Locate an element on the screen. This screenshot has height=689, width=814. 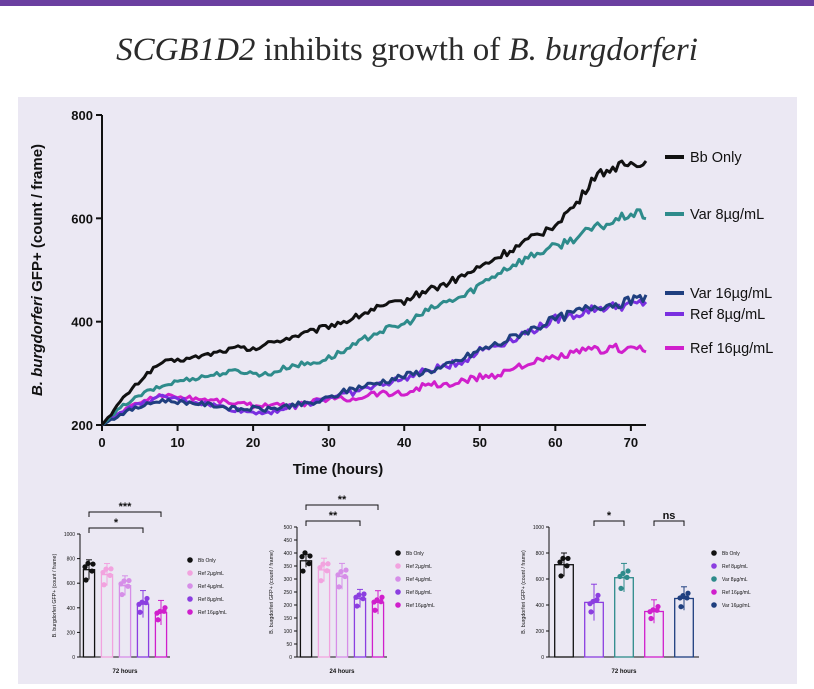
bar-y-tick-label: 300 is located at coordinates (288, 580).